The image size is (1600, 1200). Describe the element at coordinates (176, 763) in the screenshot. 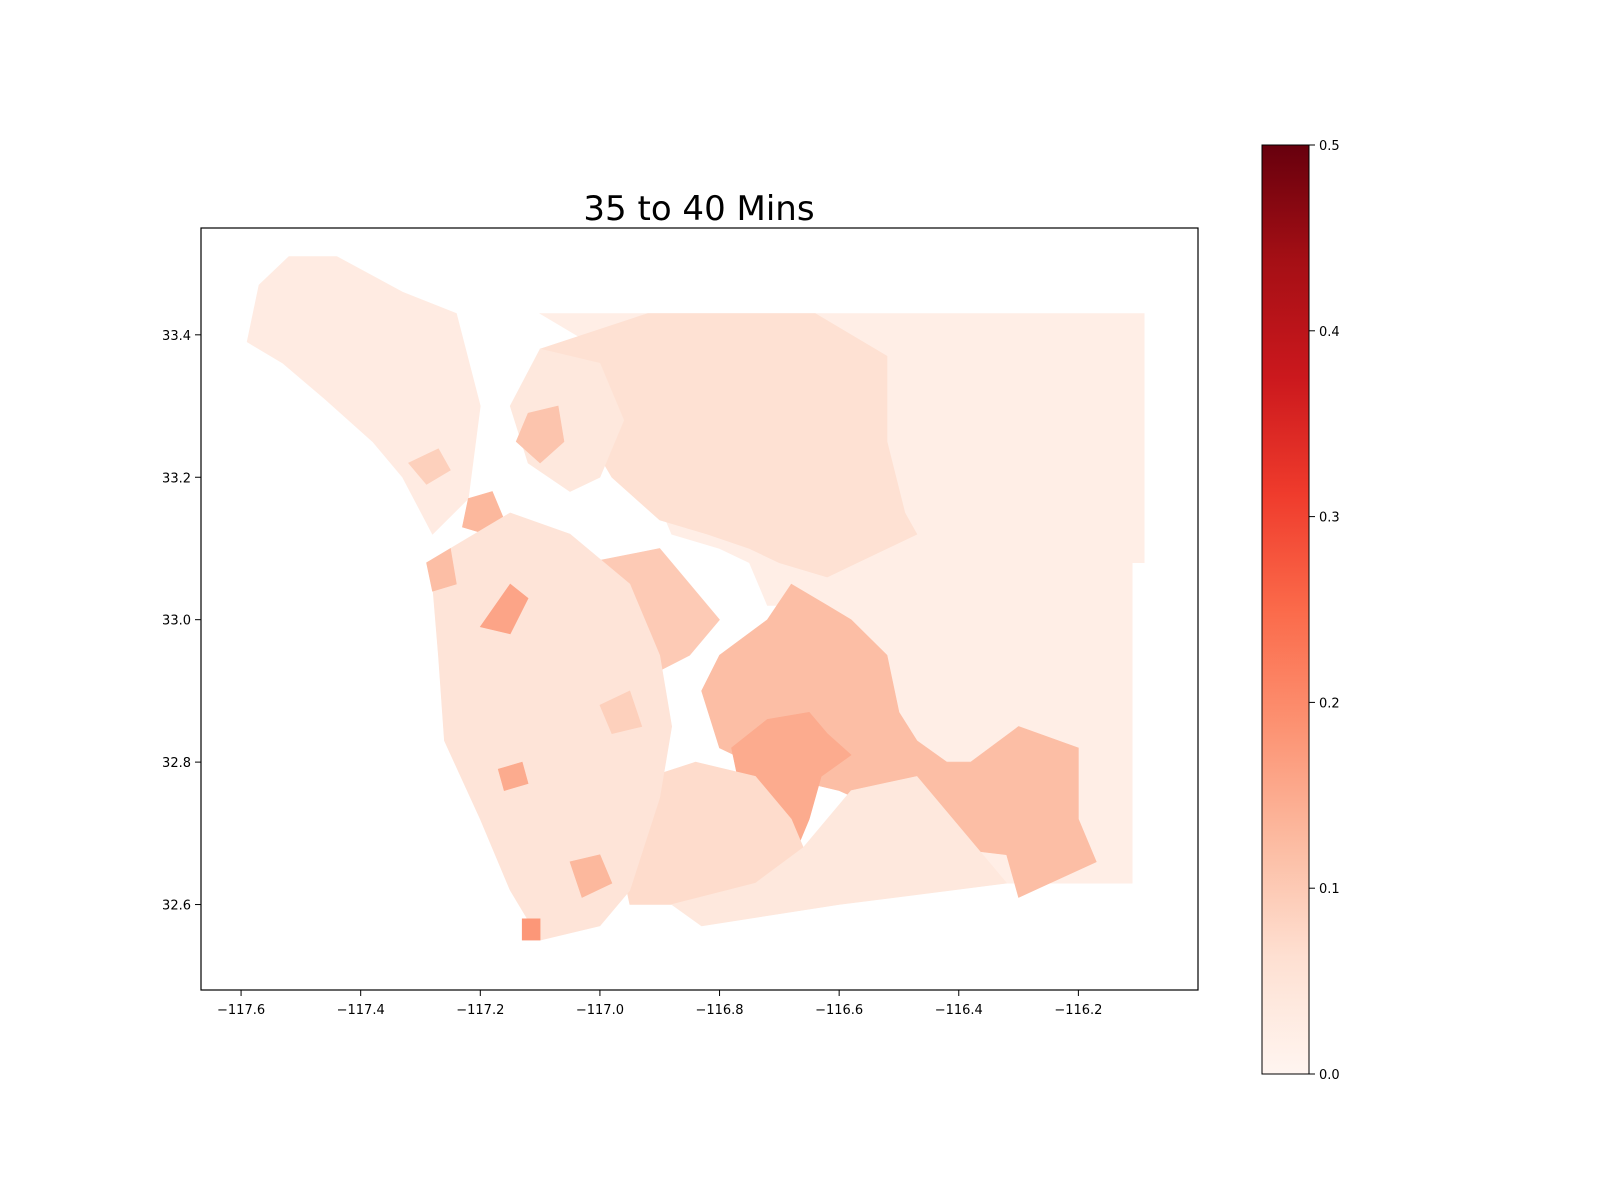

I see `y-tick-label: 32.8` at that location.